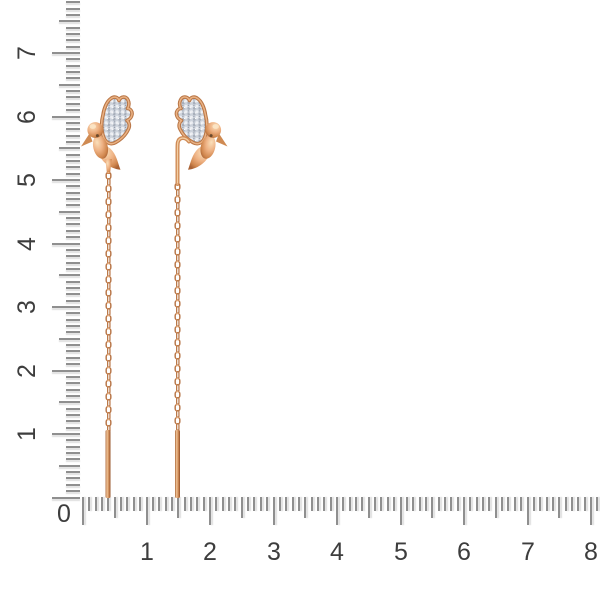  Describe the element at coordinates (401, 552) in the screenshot. I see `horizontal-ruler-label: 5` at that location.